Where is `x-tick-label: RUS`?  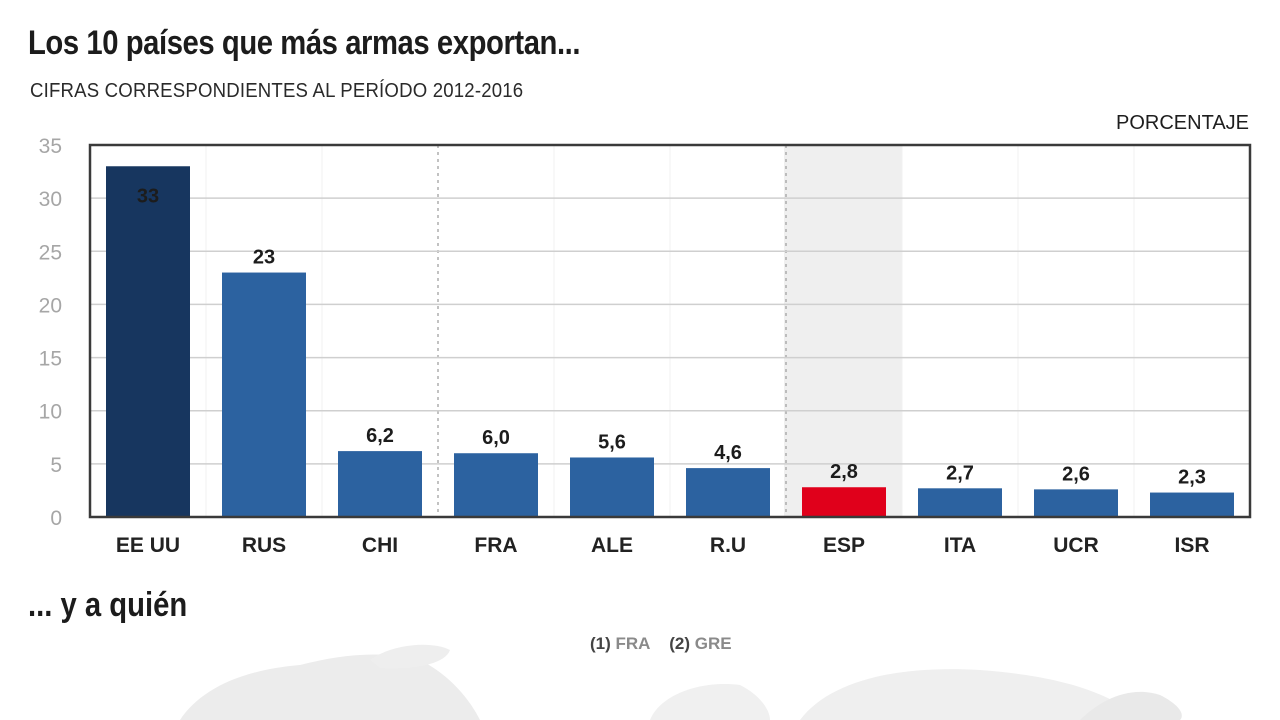 x-tick-label: RUS is located at coordinates (264, 545).